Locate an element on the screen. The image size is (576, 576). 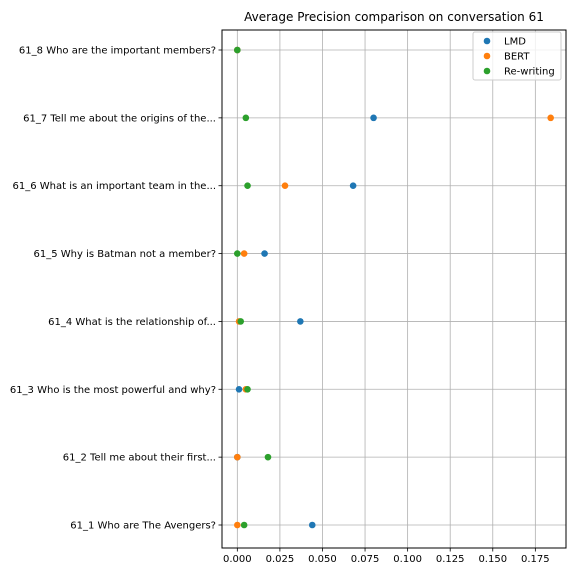
legend-label: LMD is located at coordinates (515, 42).